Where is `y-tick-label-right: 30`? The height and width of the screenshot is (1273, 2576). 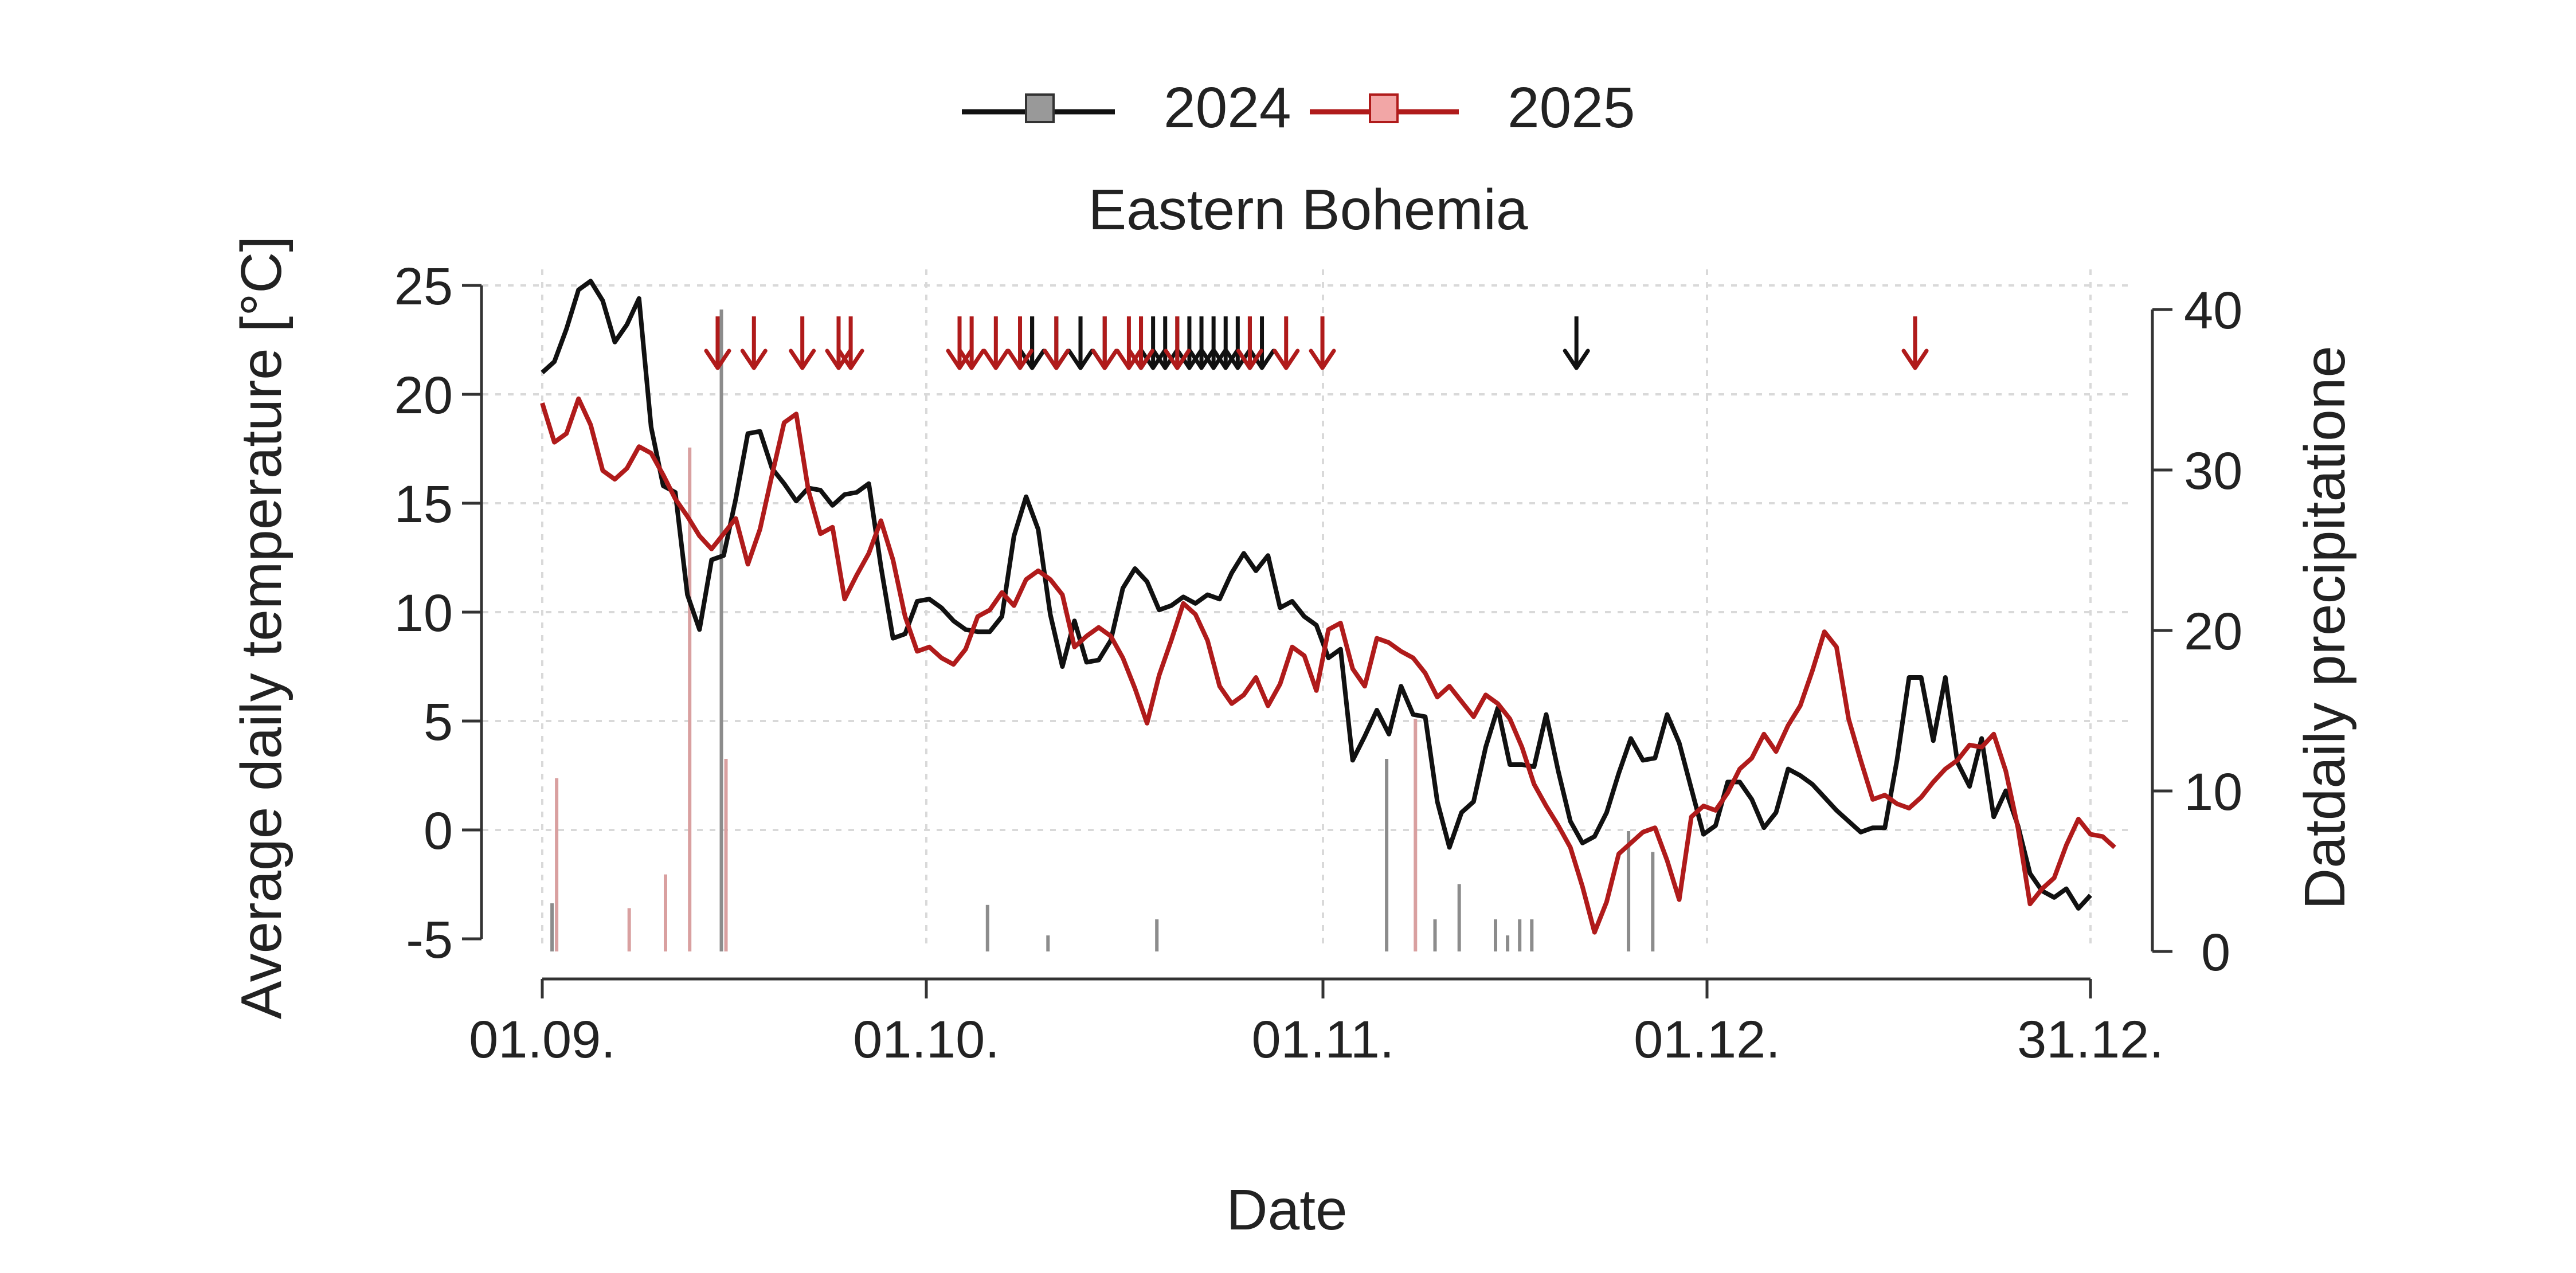 y-tick-label-right: 30 is located at coordinates (2213, 471).